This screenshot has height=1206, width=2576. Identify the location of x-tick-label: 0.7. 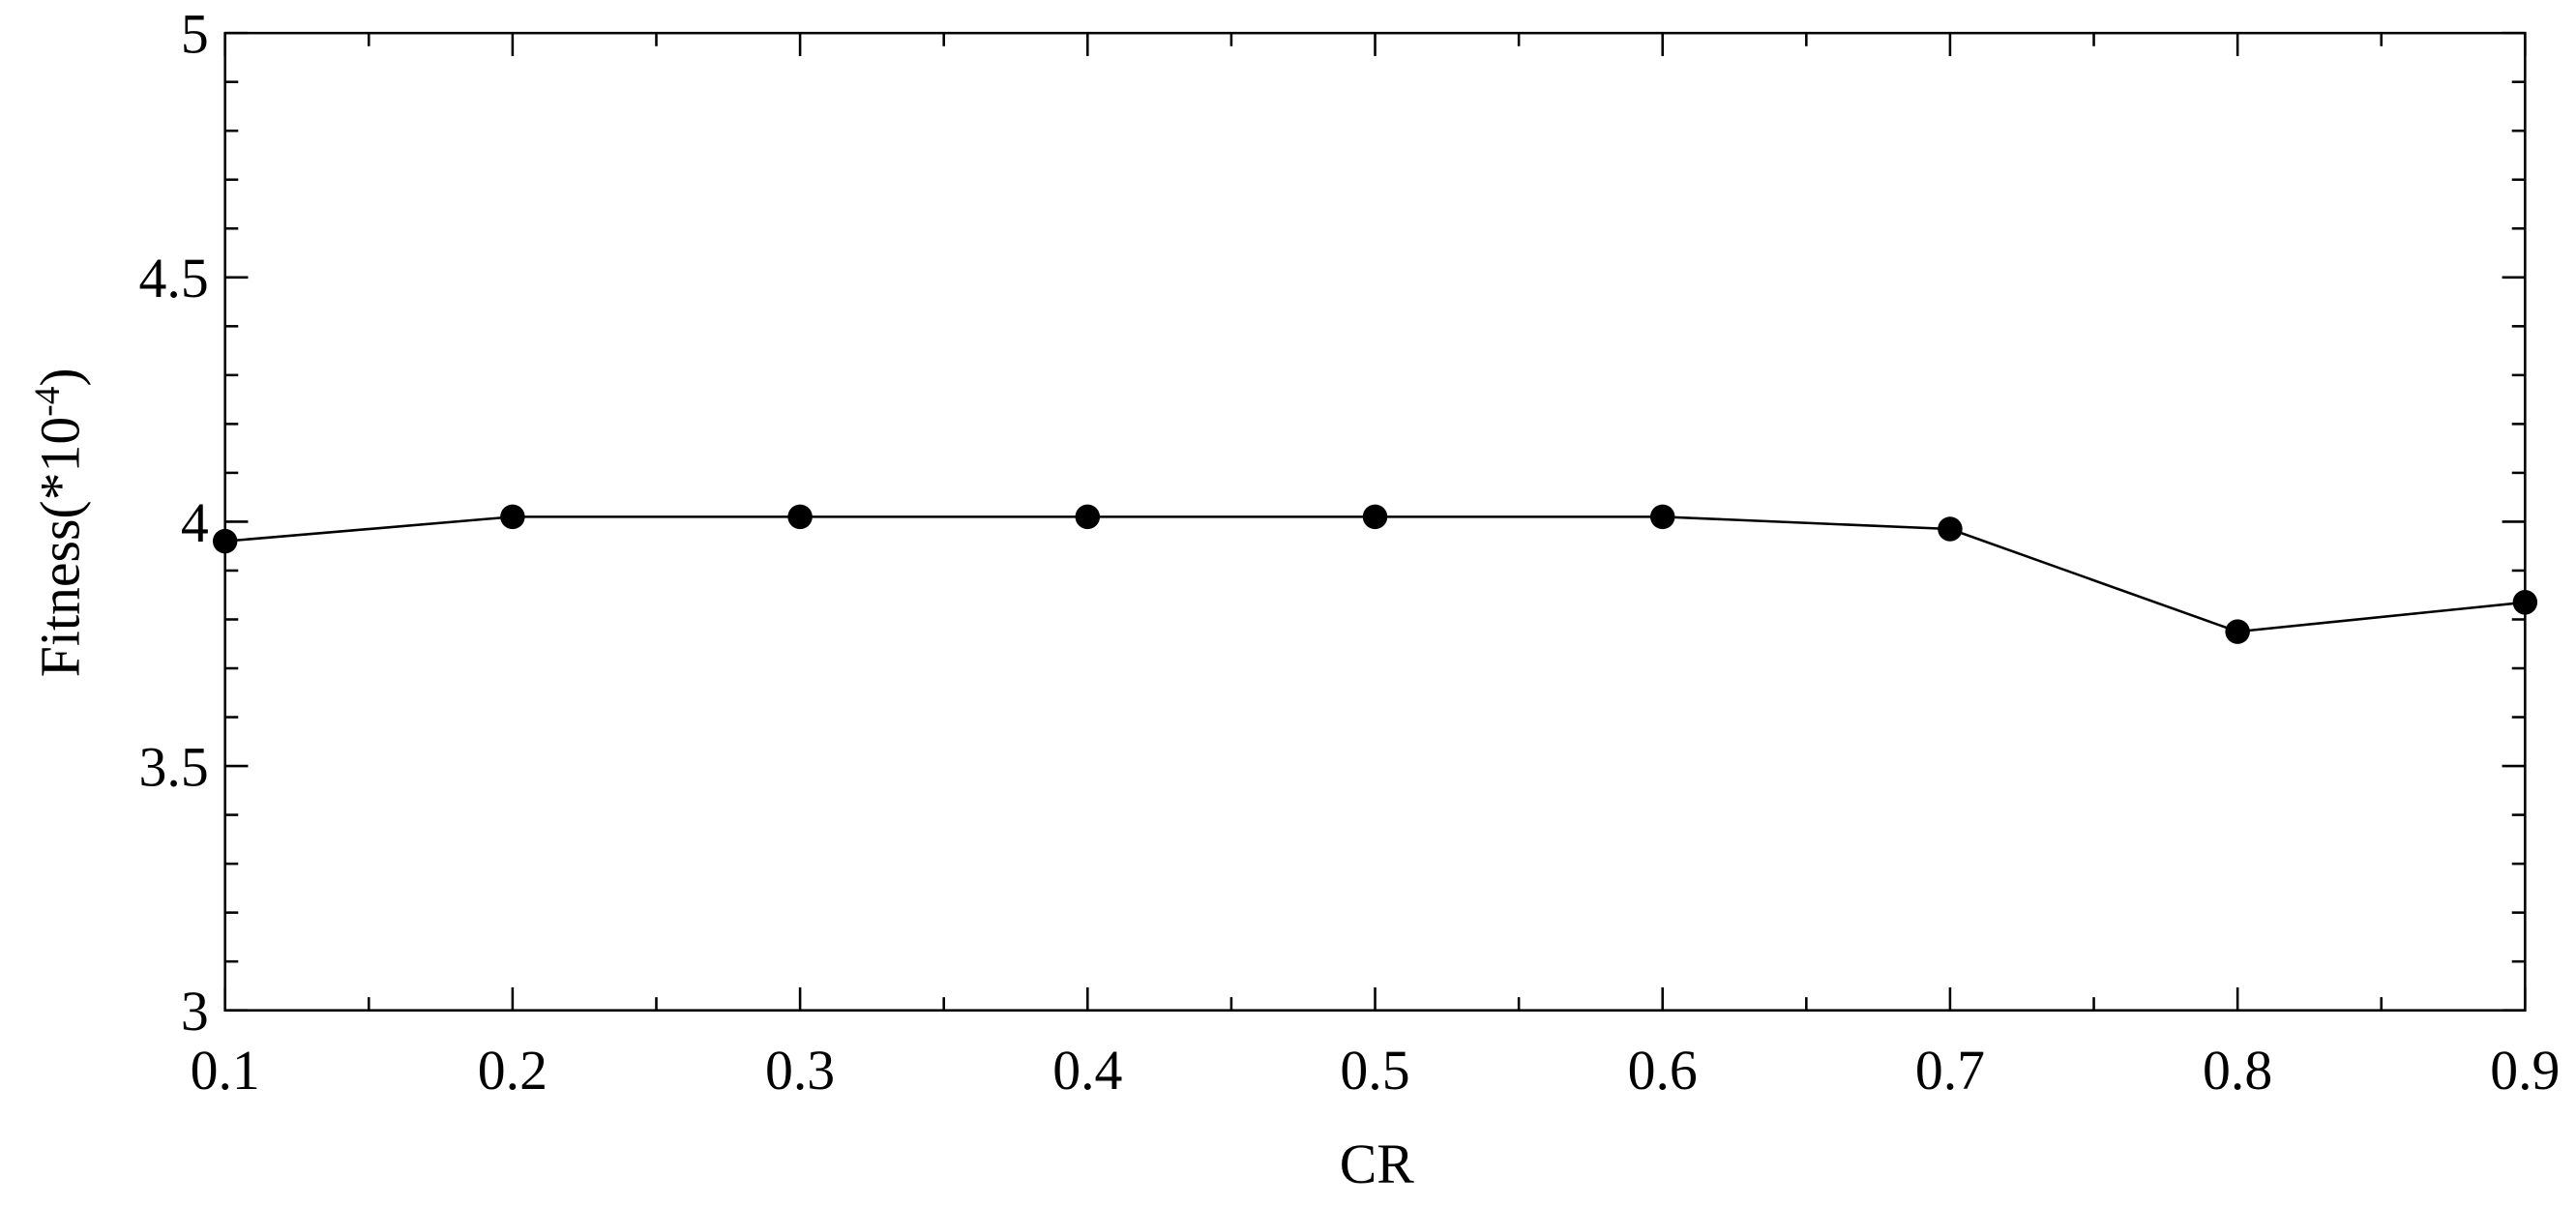
(1950, 1071).